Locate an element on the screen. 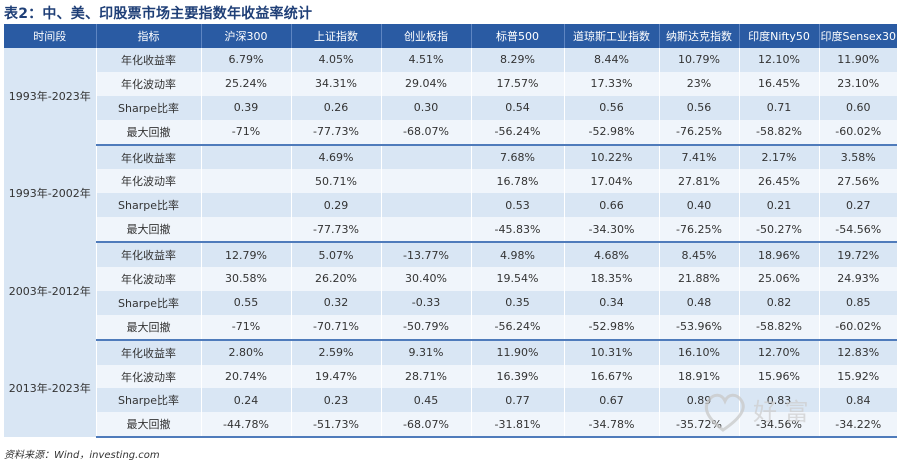 The image size is (900, 463). value-cell: 30.40% is located at coordinates (425, 279).